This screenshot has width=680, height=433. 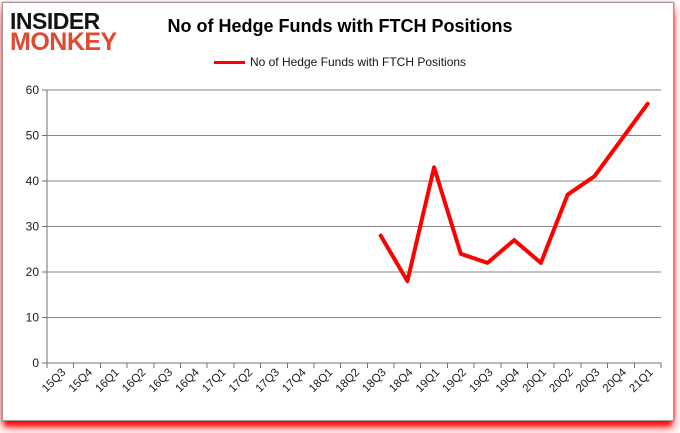 I want to click on x-axis-label: 17Q1, so click(x=214, y=381).